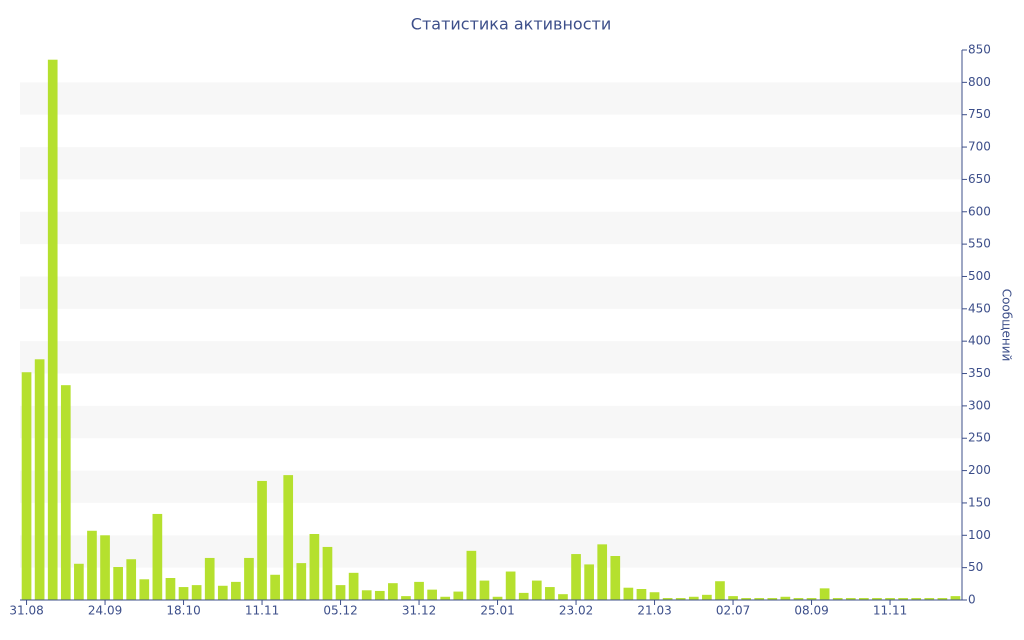 Image resolution: width=1024 pixels, height=640 pixels. What do you see at coordinates (979, 82) in the screenshot?
I see `y-tick-label: 800` at bounding box center [979, 82].